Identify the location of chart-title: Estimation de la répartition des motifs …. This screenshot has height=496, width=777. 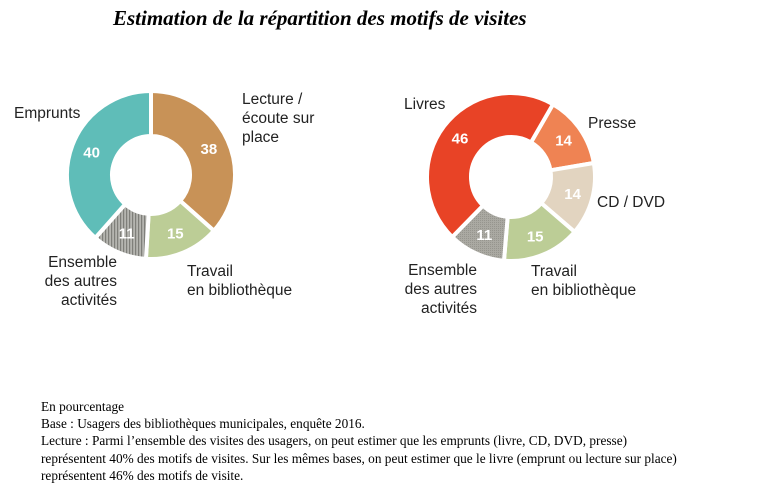
(320, 18).